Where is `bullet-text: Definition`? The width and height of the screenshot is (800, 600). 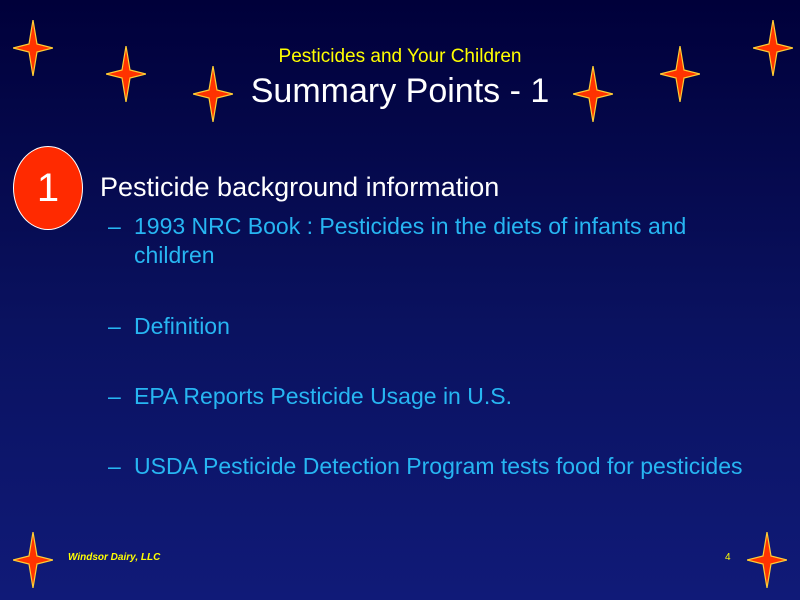 bullet-text: Definition is located at coordinates (182, 326).